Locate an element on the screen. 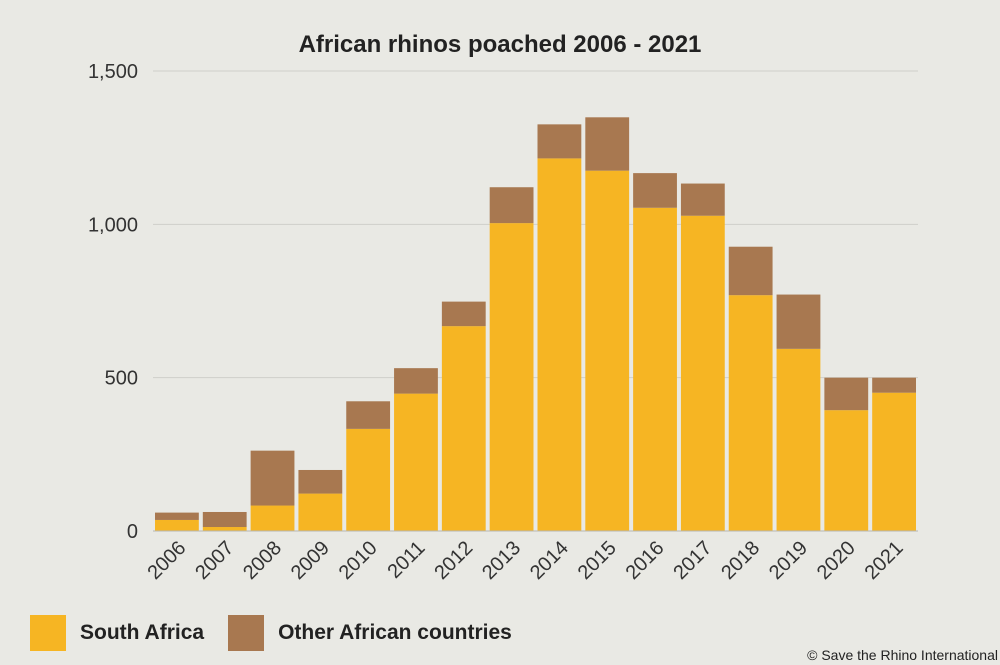 Image resolution: width=1000 pixels, height=665 pixels. x-tick-label: 2014 is located at coordinates (549, 560).